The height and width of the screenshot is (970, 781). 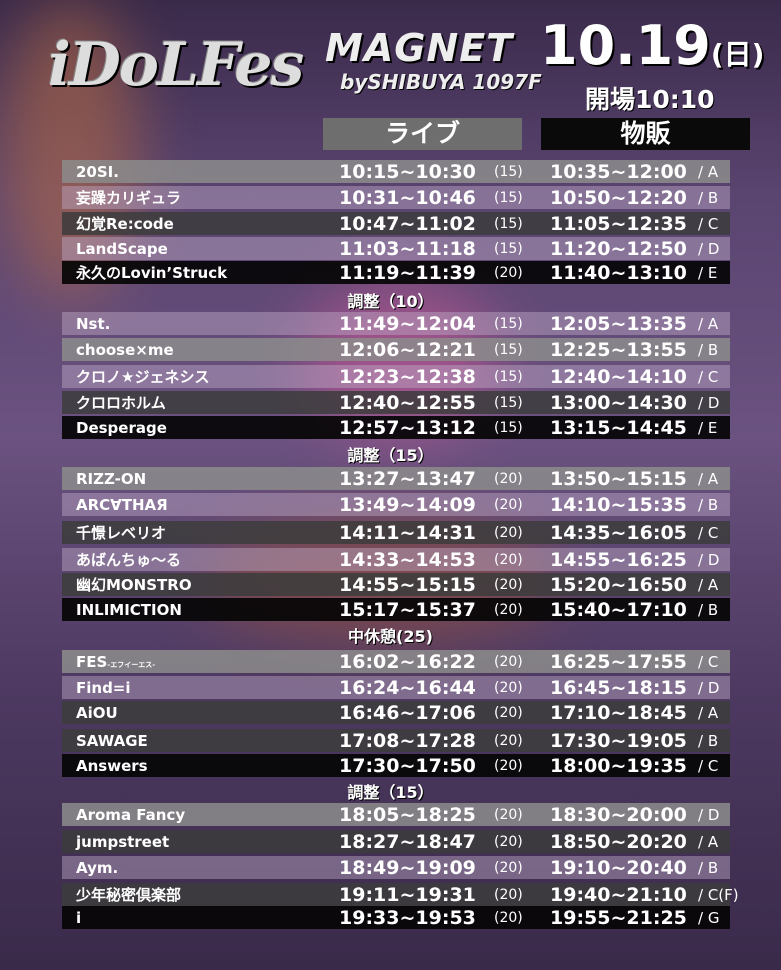 I want to click on table-row: INLIMICTION 15:17~15:37 (20) 15:40~17:10 / B, so click(x=396, y=609).